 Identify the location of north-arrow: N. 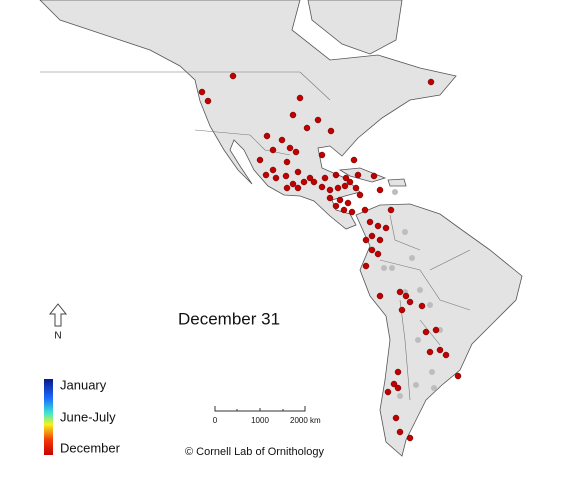
(58, 322).